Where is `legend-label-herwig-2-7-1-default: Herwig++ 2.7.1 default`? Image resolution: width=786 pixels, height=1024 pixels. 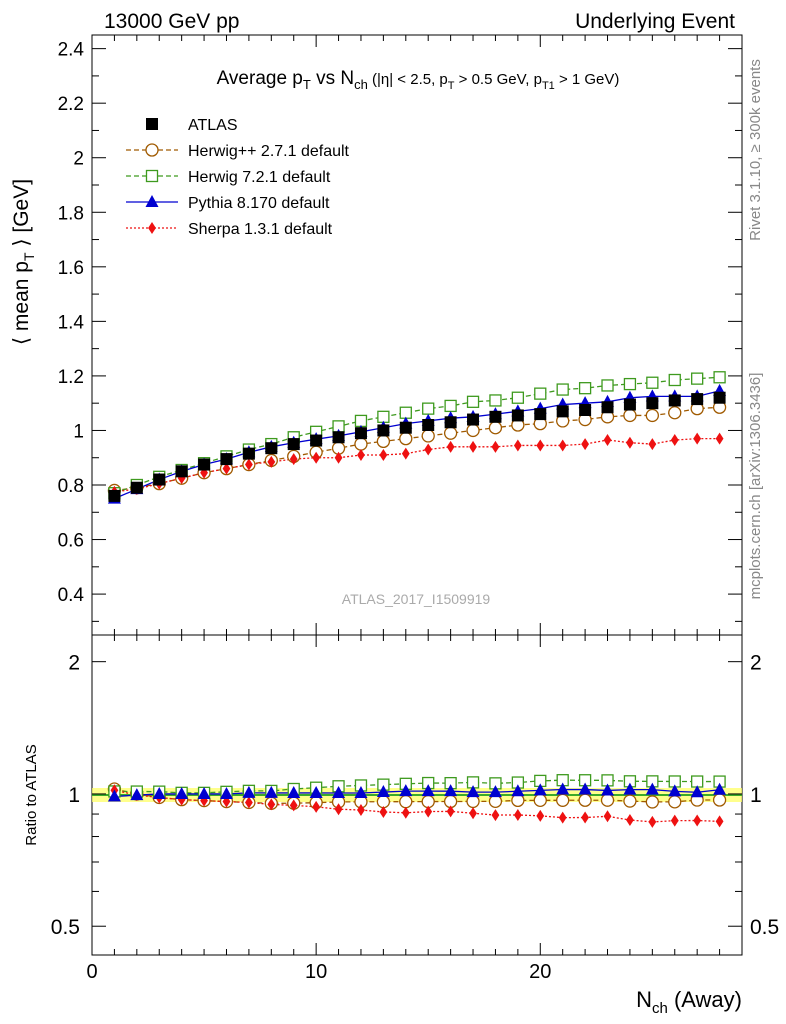 legend-label-herwig-2-7-1-default: Herwig++ 2.7.1 default is located at coordinates (269, 151).